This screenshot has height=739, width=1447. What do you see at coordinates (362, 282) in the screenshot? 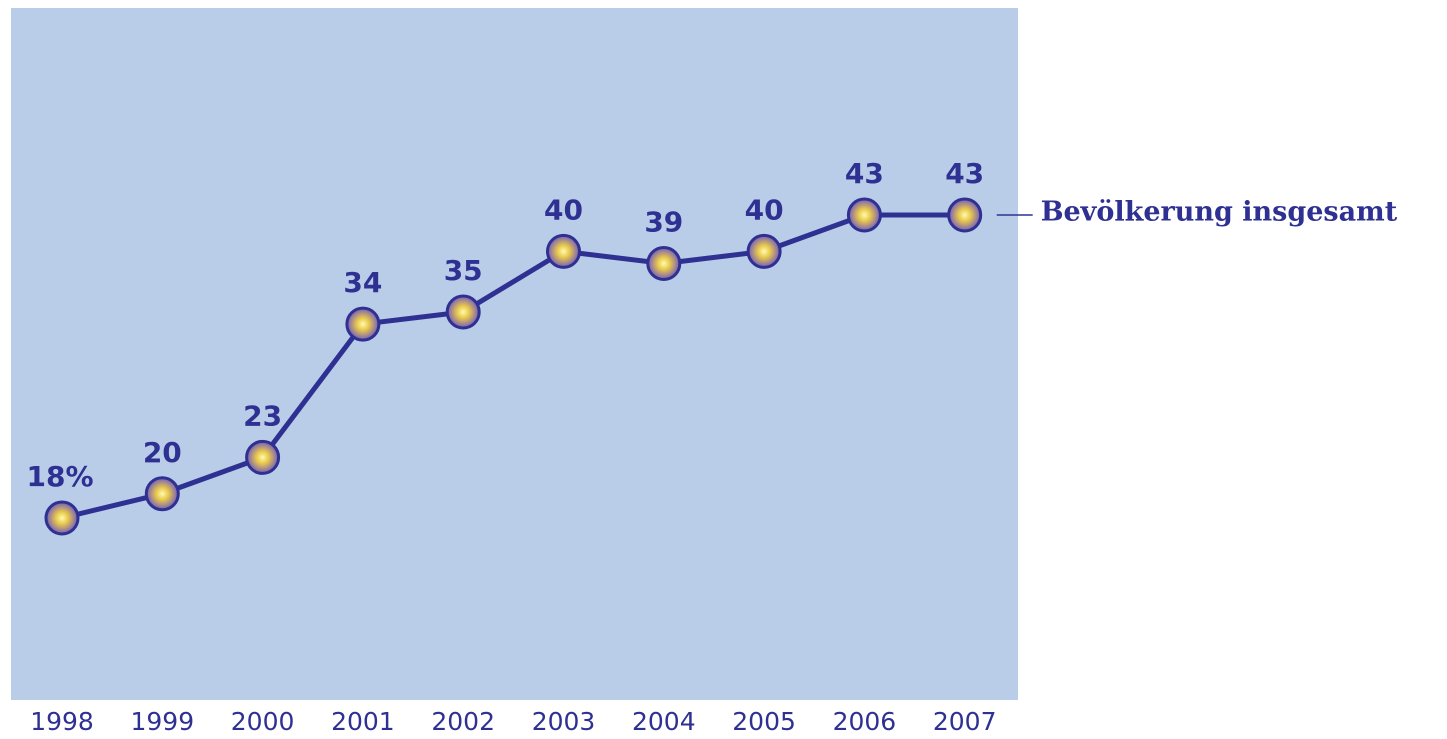
I see `data-label: 34` at bounding box center [362, 282].